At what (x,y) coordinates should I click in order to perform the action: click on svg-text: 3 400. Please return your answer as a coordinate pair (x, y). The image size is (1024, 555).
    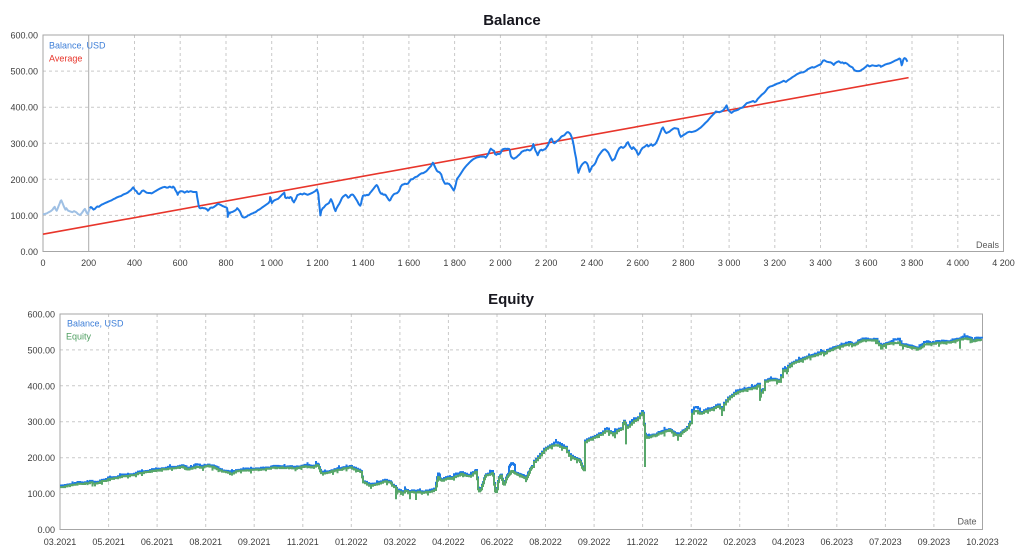
    Looking at the image, I should click on (820, 263).